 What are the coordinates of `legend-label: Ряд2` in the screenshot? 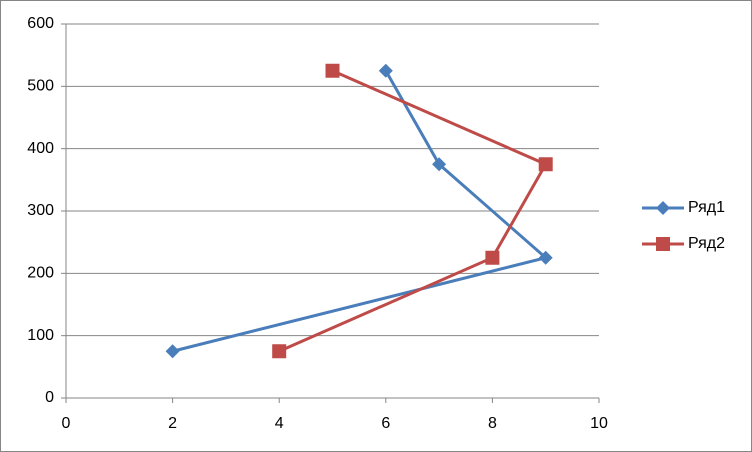 It's located at (706, 243).